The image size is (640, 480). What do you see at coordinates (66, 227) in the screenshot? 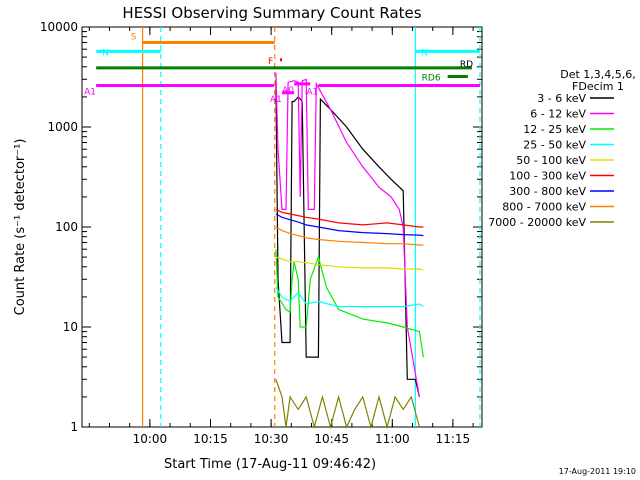
I see `y-tick-label: 100` at bounding box center [66, 227].